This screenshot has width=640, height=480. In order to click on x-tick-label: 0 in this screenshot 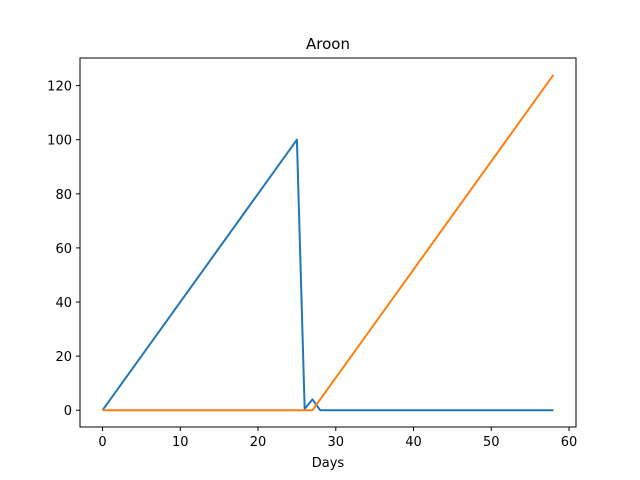, I will do `click(102, 442)`.